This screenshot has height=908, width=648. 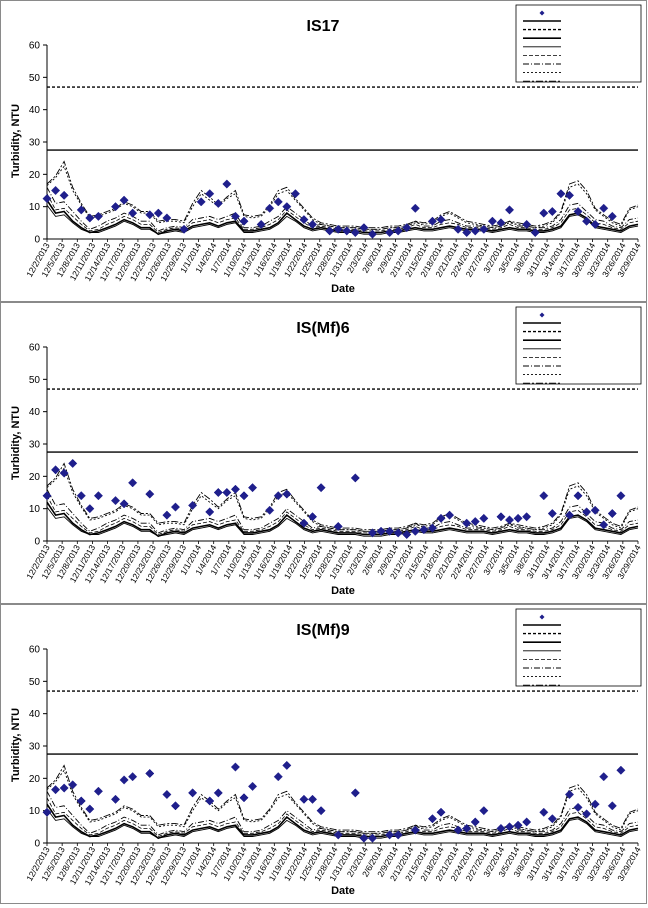 What do you see at coordinates (35, 650) in the screenshot?
I see `y-tick-label: 60` at bounding box center [35, 650].